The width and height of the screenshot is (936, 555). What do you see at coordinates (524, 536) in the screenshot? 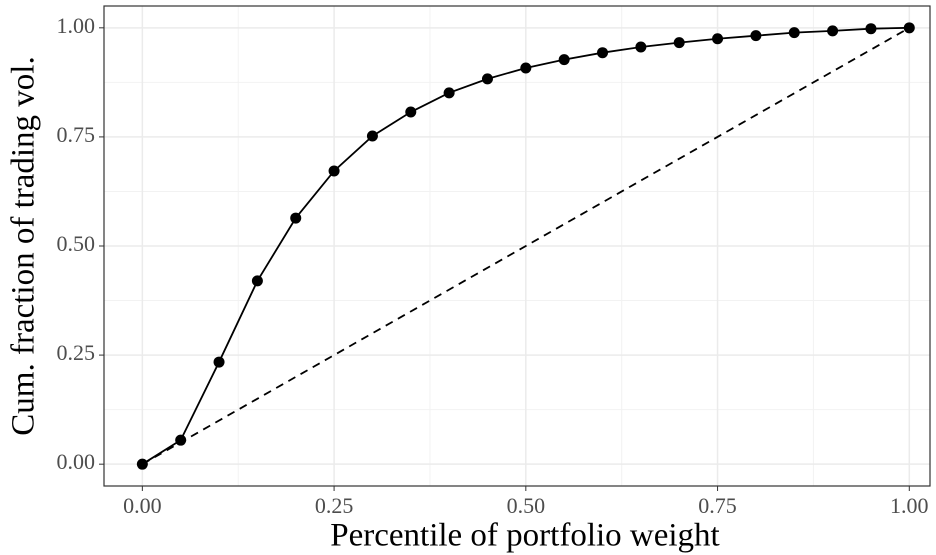
I see `x-axis-title: Percentile of portfolio weight` at bounding box center [524, 536].